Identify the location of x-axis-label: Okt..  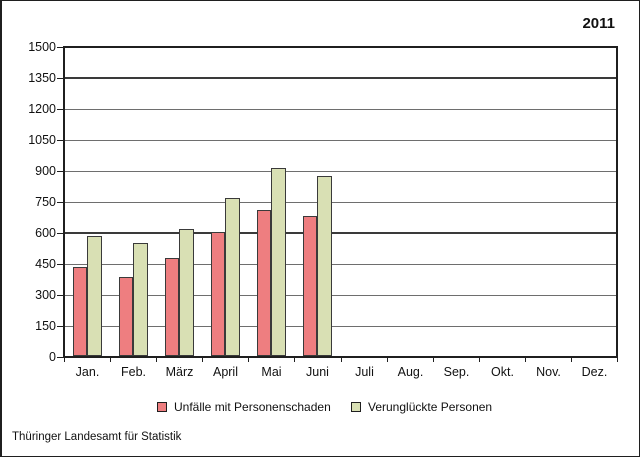
(502, 372).